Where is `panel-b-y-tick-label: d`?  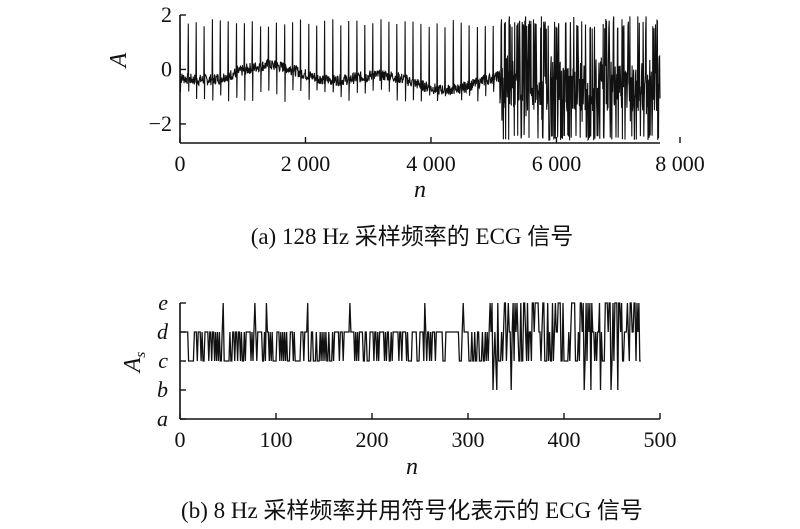
panel-b-y-tick-label: d is located at coordinates (163, 331).